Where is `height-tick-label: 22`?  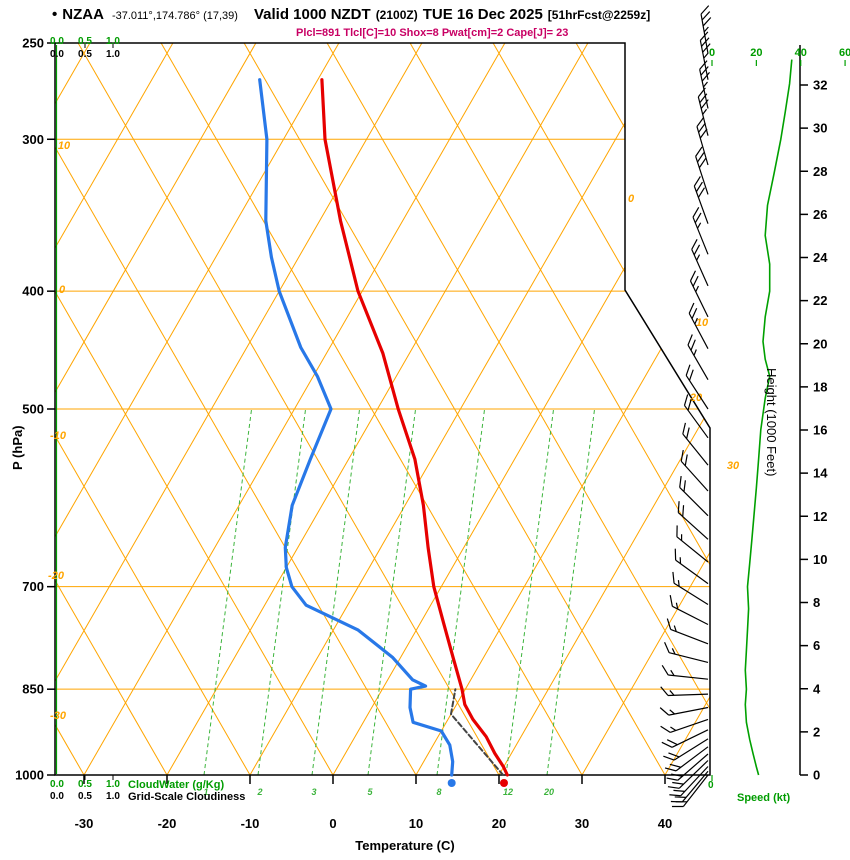
height-tick-label: 22 is located at coordinates (820, 300).